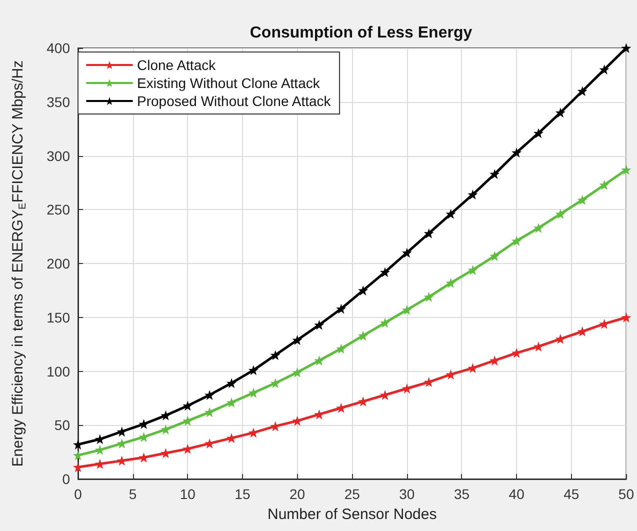 The image size is (637, 531). I want to click on y-tick-label: 400, so click(58, 48).